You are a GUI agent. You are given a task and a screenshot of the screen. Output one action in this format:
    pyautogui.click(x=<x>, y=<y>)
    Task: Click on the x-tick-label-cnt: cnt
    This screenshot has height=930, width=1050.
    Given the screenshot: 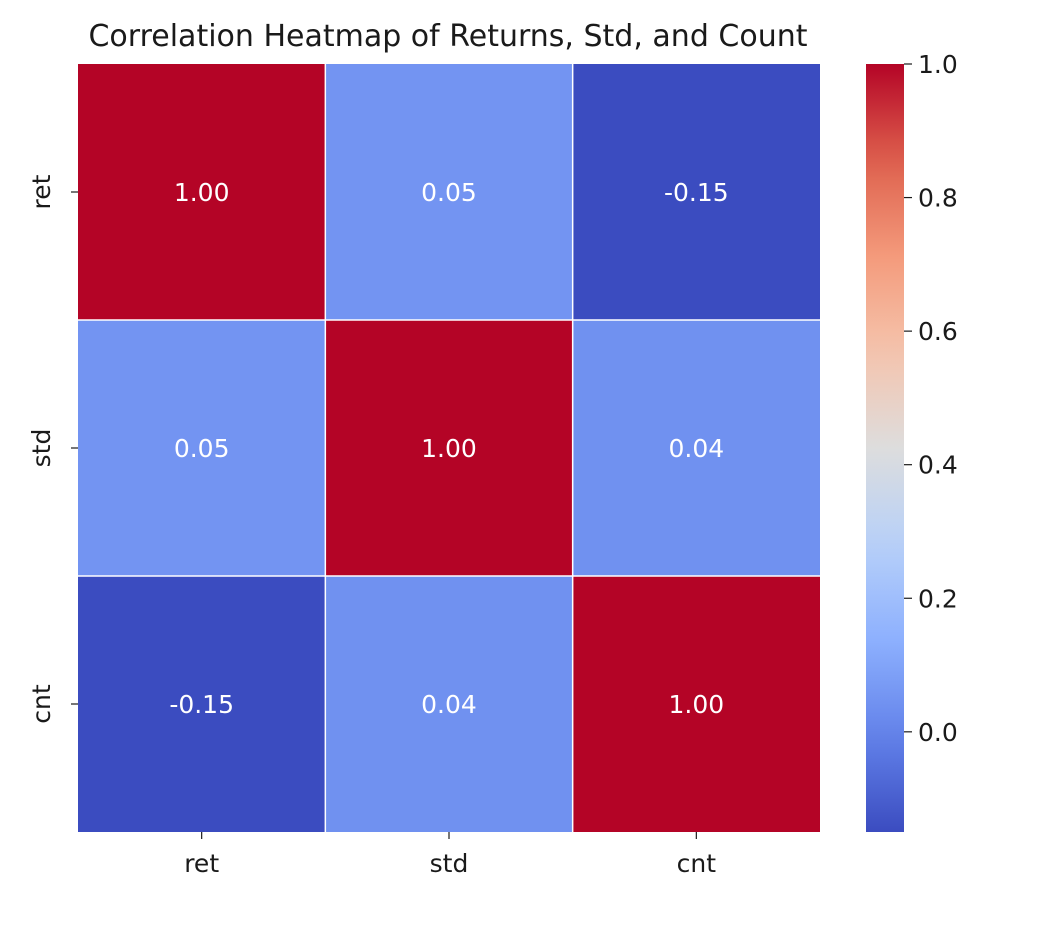 What is the action you would take?
    pyautogui.click(x=697, y=863)
    